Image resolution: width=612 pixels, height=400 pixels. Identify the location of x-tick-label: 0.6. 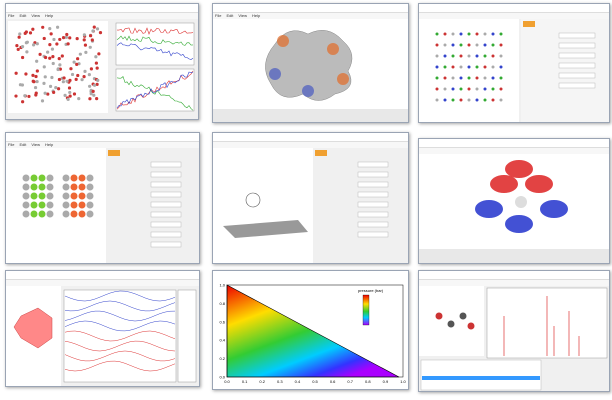
(333, 381).